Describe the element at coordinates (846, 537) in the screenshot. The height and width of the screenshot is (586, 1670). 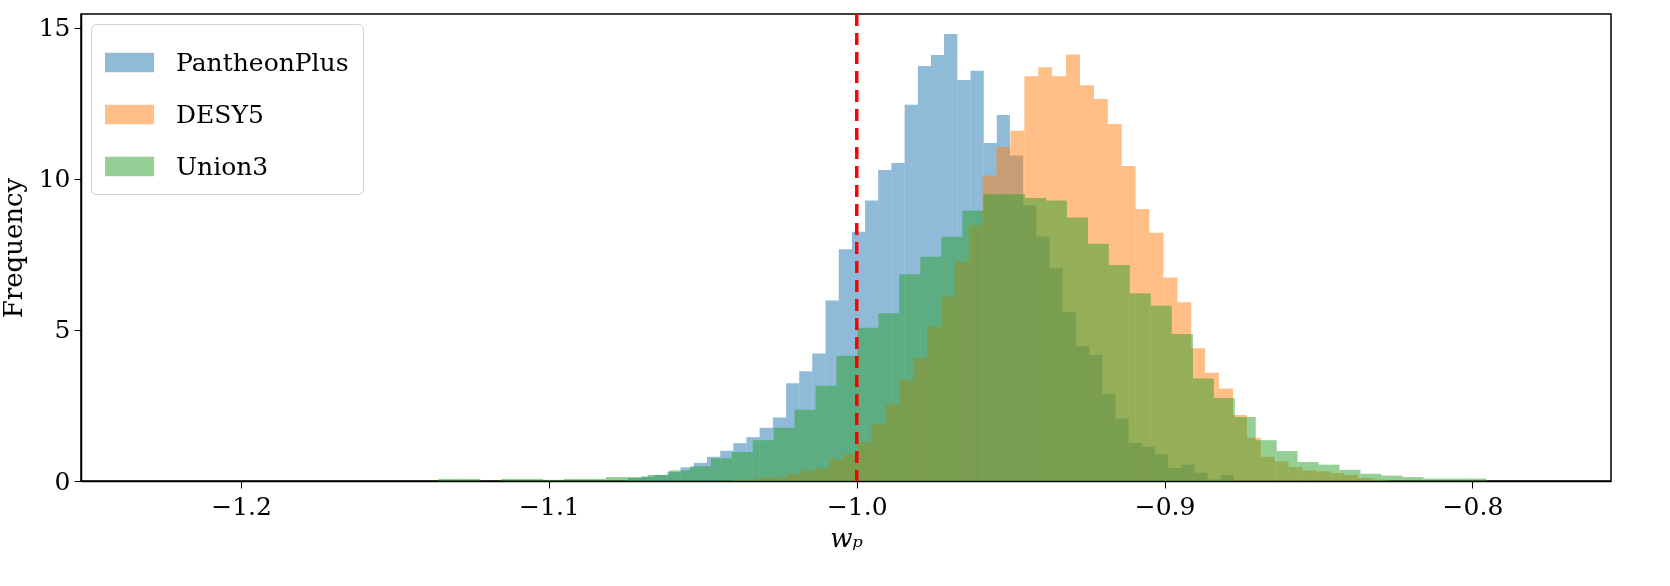
I see `x-axis-title: wₚ` at that location.